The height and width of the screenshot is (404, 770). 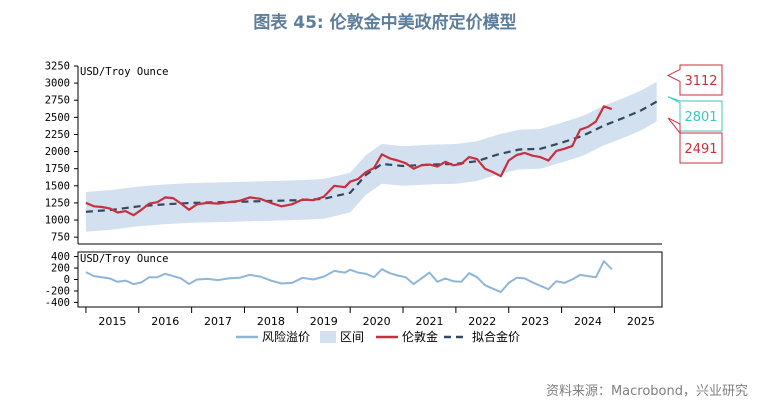 I want to click on top-y-tick-label: 1500, so click(x=57, y=186).